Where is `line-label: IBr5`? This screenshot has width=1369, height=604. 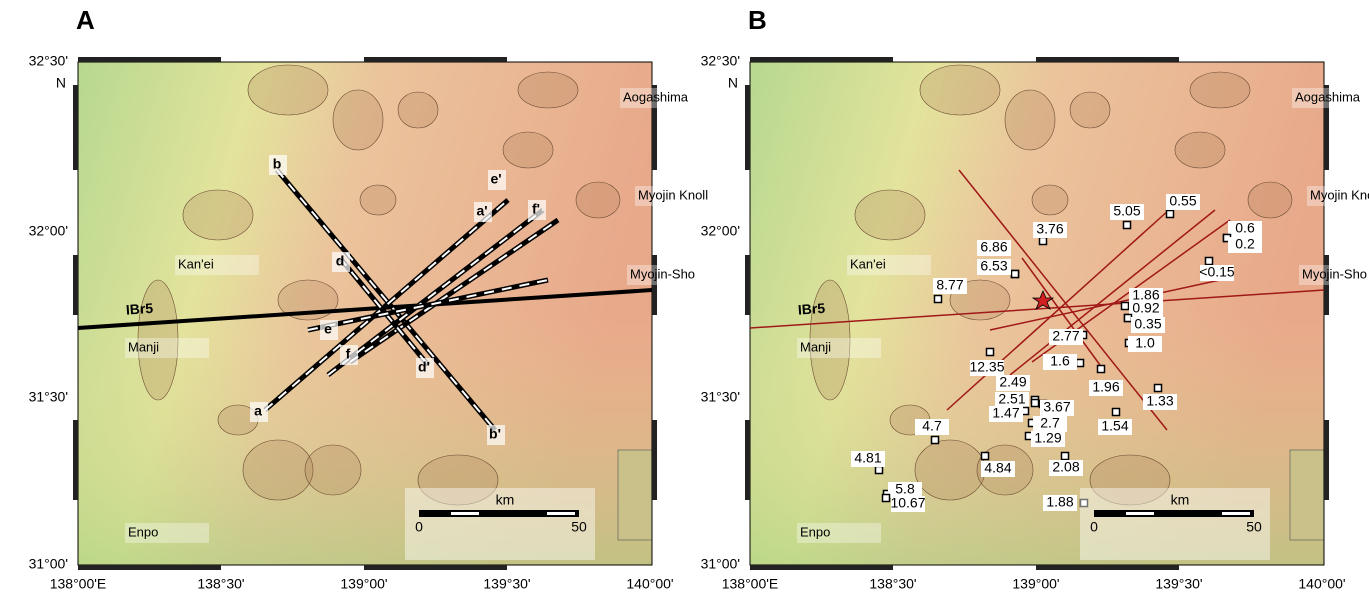
line-label: IBr5 is located at coordinates (139, 309).